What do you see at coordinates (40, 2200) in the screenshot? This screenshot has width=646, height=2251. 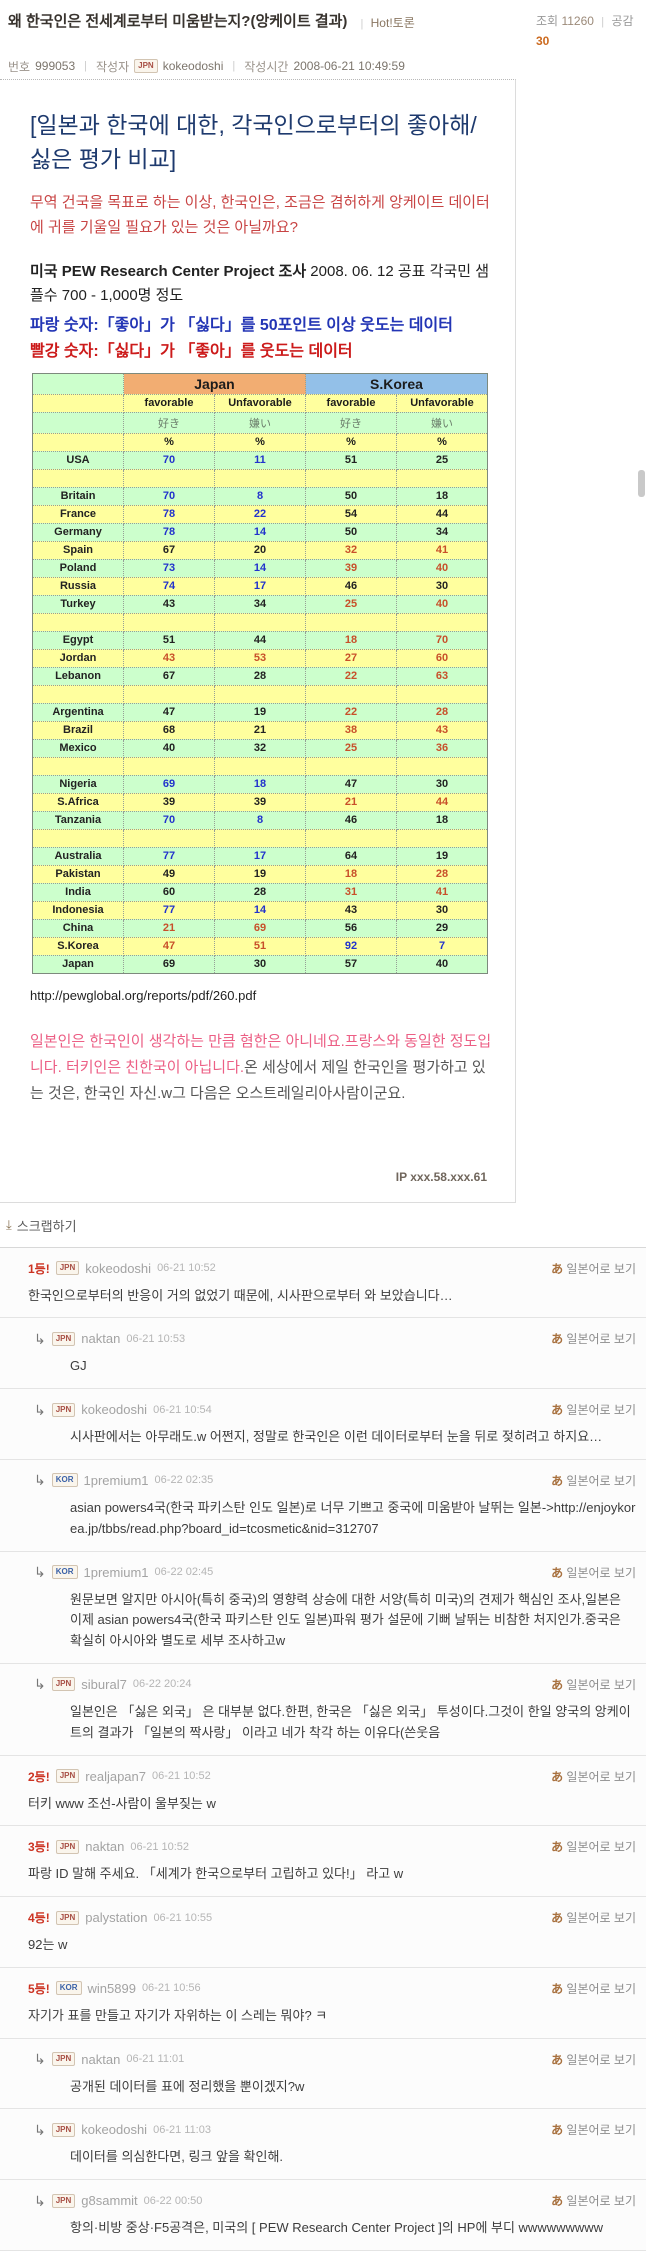 I see `reply-arrow-icon: ↳` at bounding box center [40, 2200].